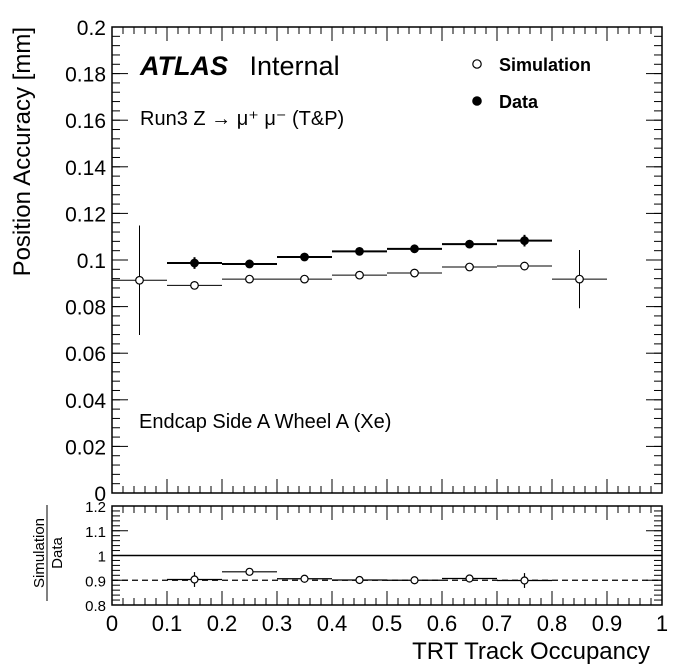 This screenshot has height=672, width=696. Describe the element at coordinates (387, 555) in the screenshot. I see `ratio-axis-ticks` at that location.